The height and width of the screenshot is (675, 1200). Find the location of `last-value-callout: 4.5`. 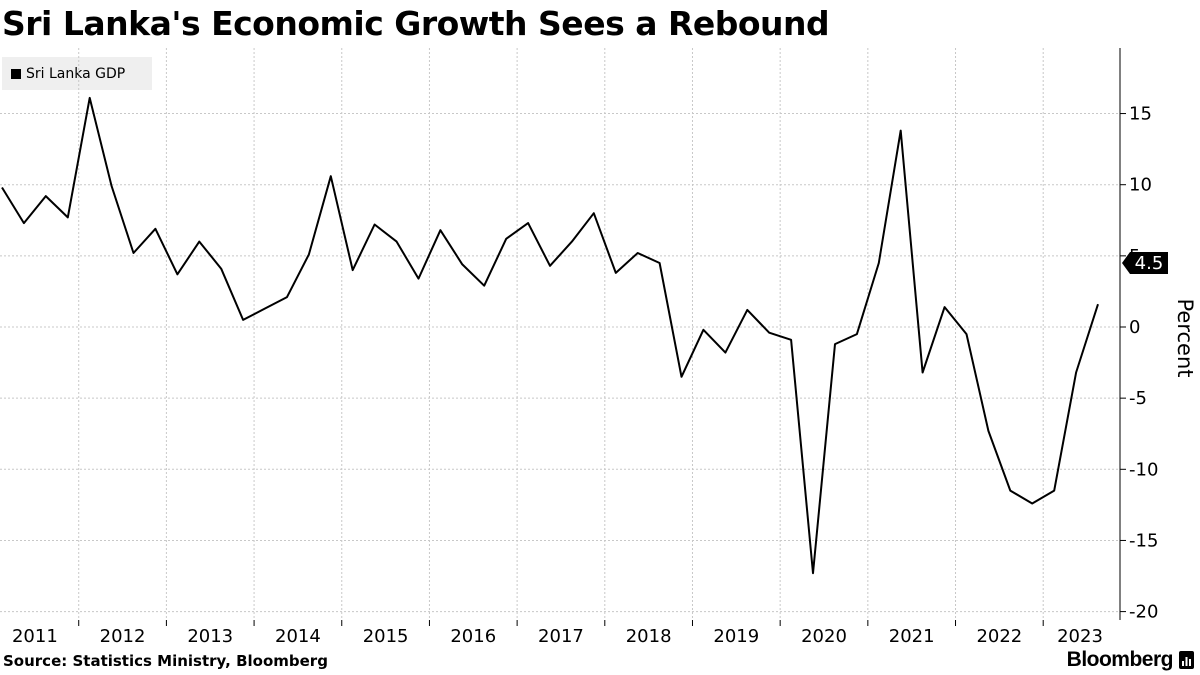

last-value-callout: 4.5 is located at coordinates (1145, 262).